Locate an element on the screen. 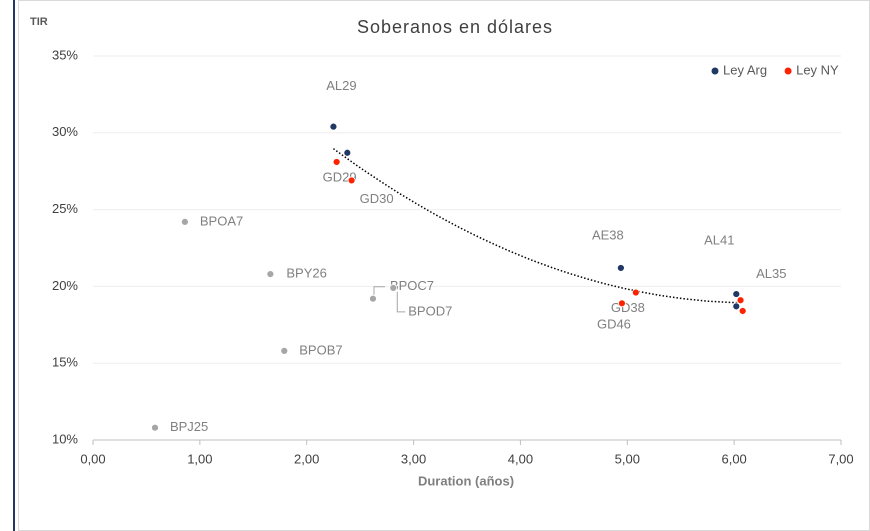 The width and height of the screenshot is (870, 531). point-label: GD38 is located at coordinates (628, 307).